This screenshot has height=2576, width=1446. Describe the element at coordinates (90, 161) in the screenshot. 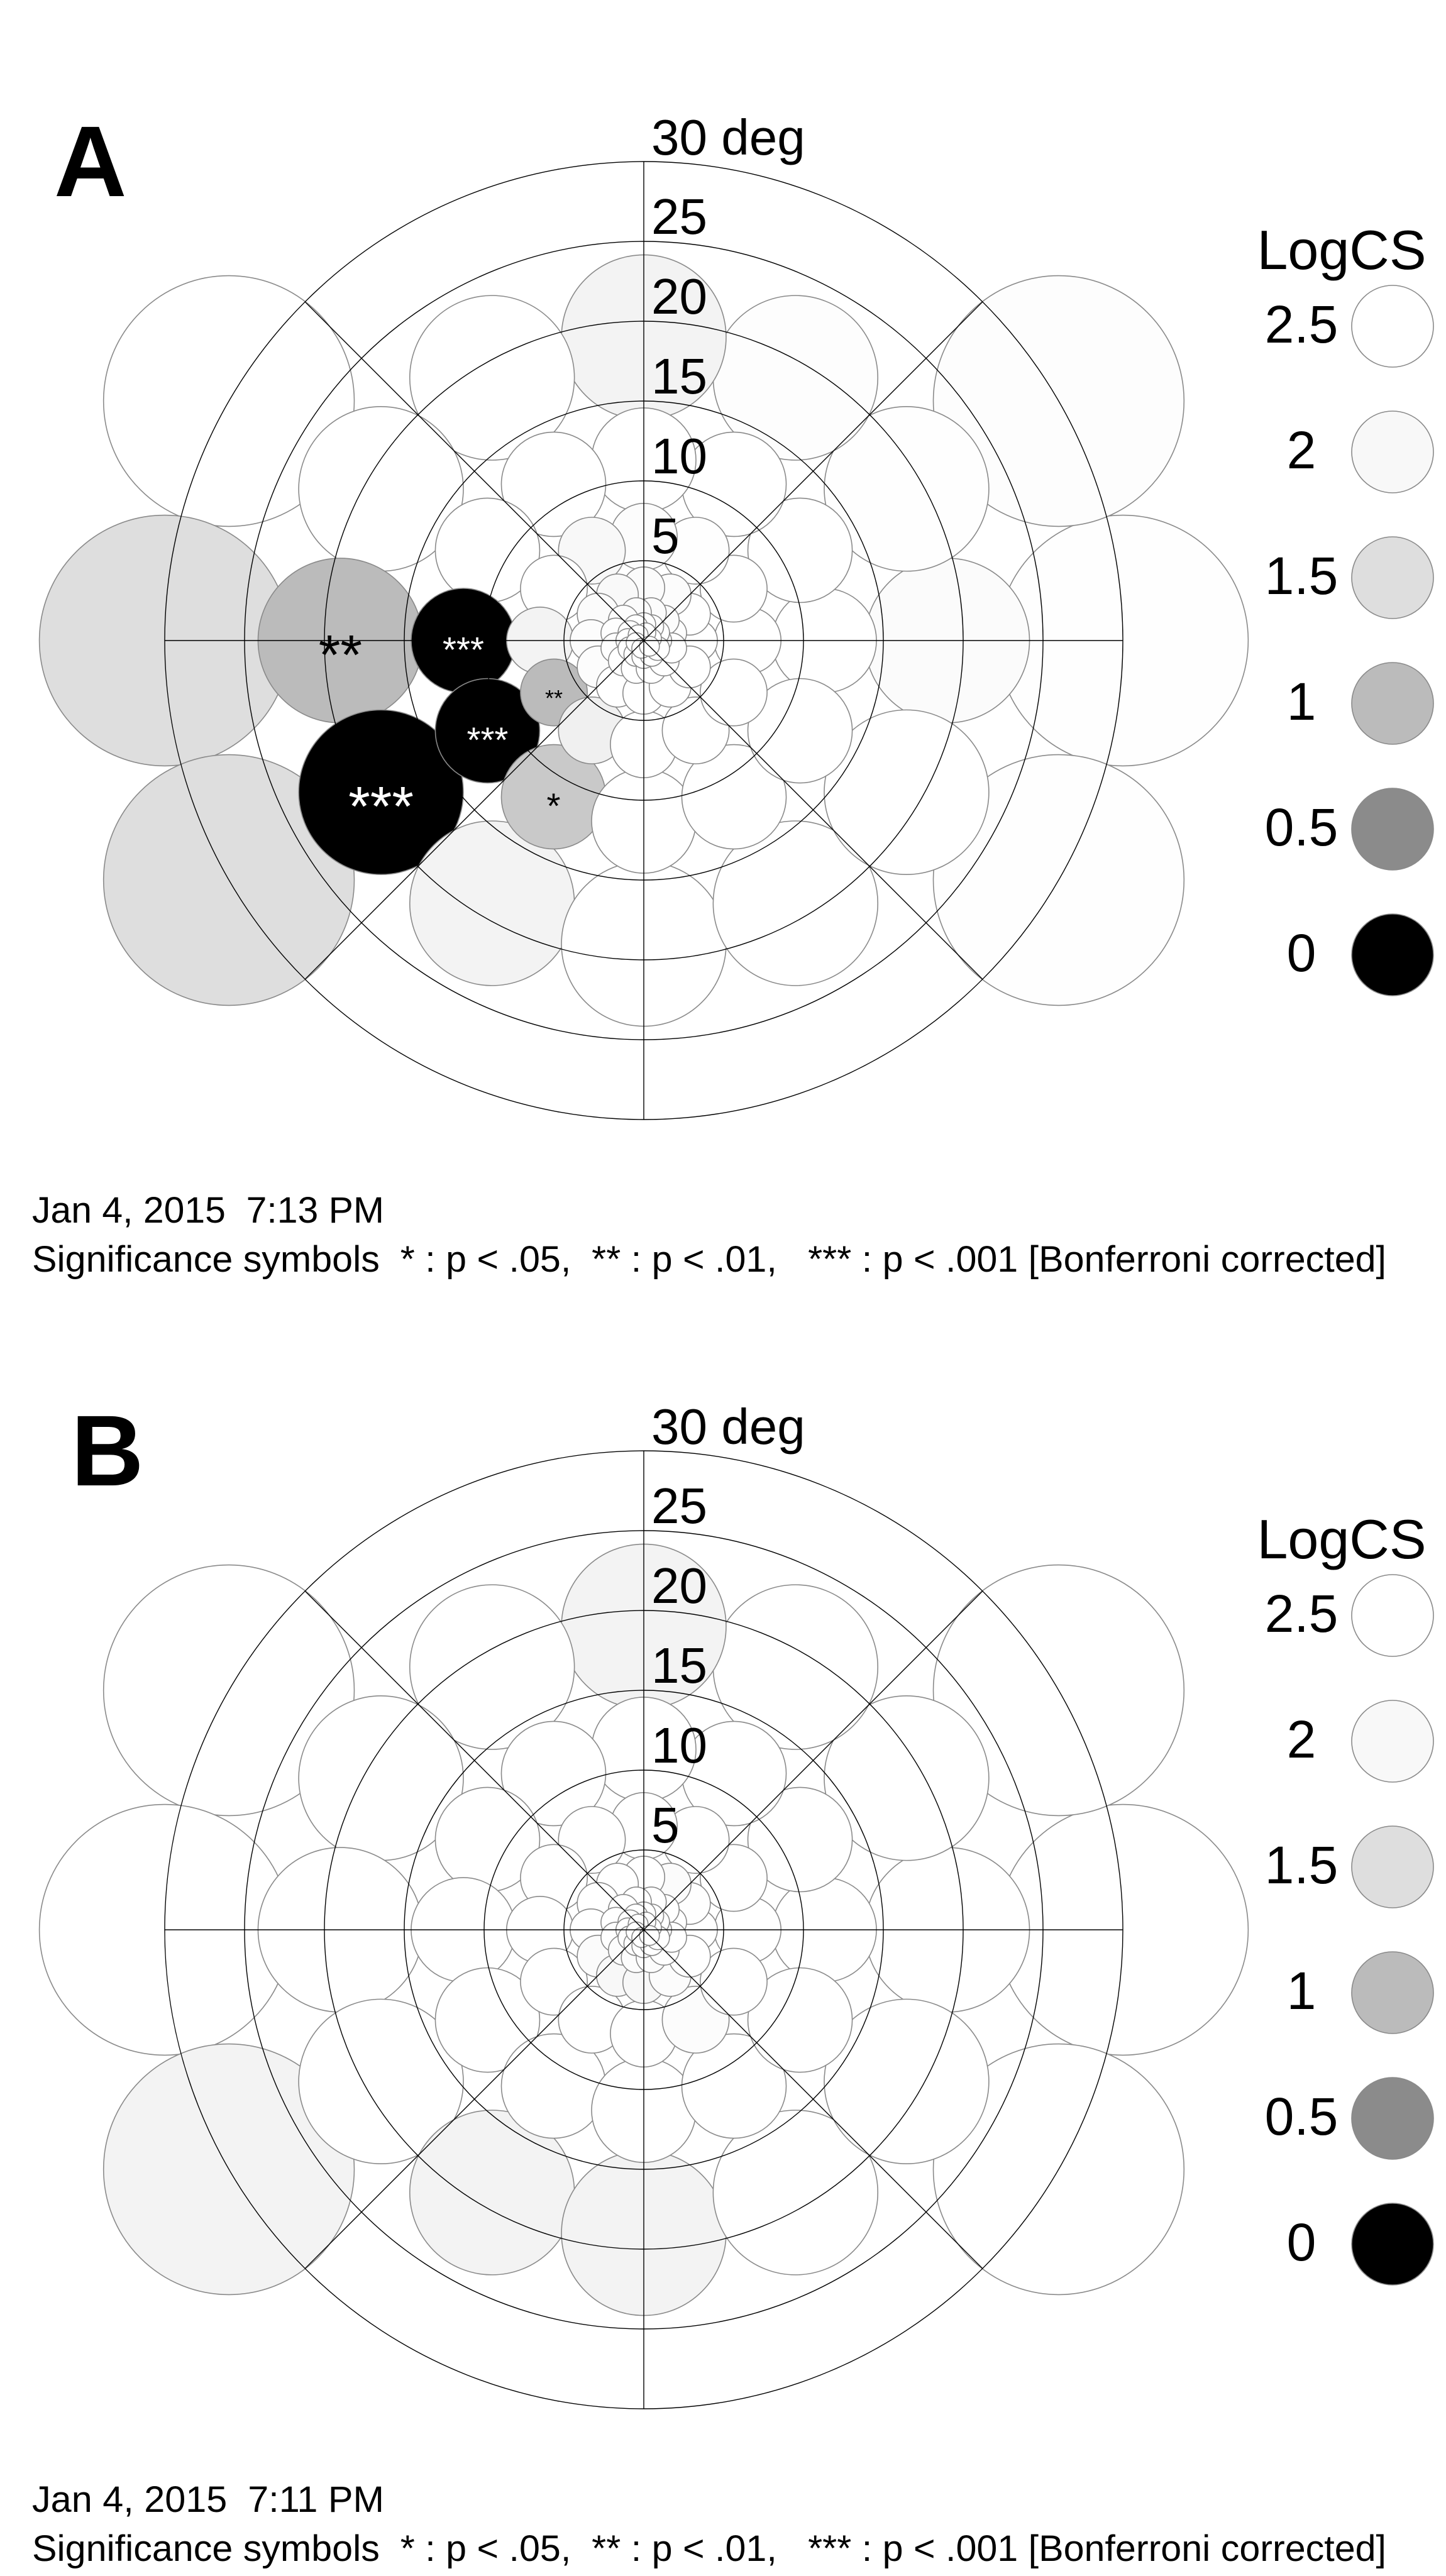

I see `panel-letter: A` at that location.